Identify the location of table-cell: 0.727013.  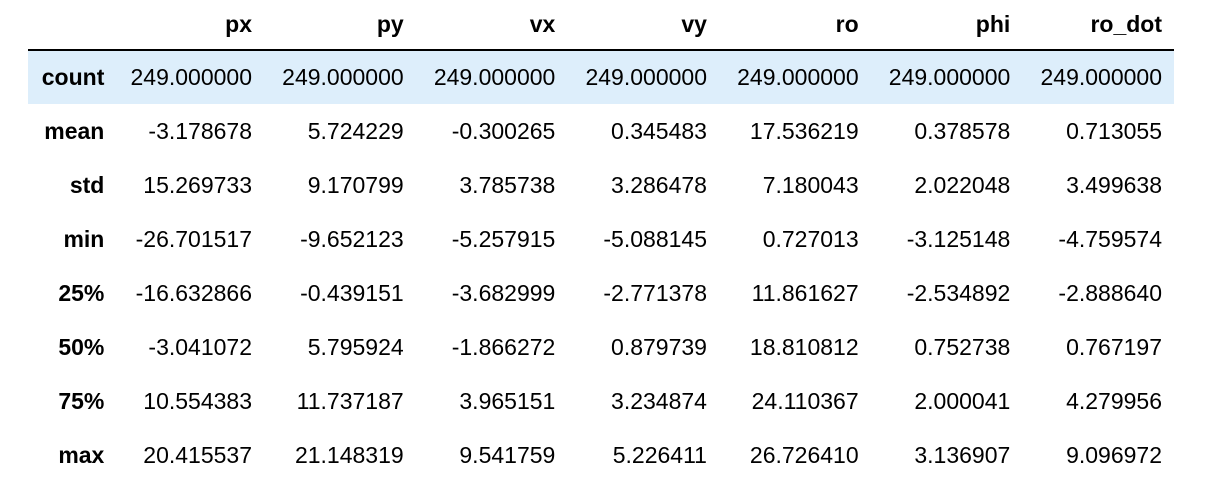
(810, 238).